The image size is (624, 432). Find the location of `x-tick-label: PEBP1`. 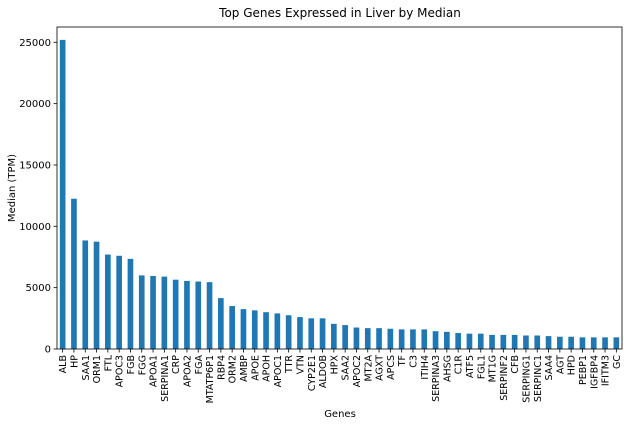

x-tick-label: PEBP1 is located at coordinates (583, 370).